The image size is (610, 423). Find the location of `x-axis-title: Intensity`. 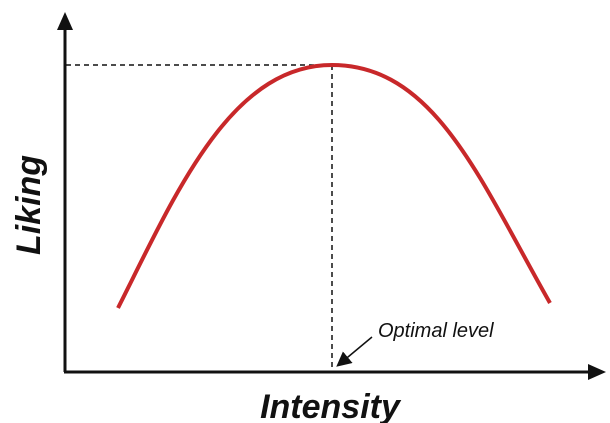

x-axis-title: Intensity is located at coordinates (331, 405).